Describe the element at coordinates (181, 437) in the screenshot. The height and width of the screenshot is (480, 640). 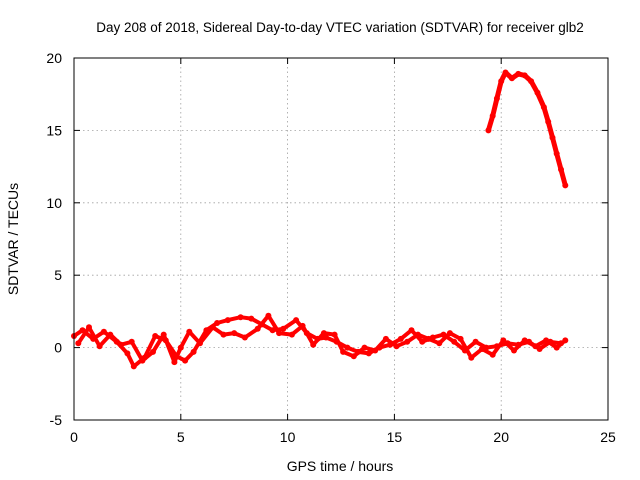
I see `x-tick-label: 5` at that location.